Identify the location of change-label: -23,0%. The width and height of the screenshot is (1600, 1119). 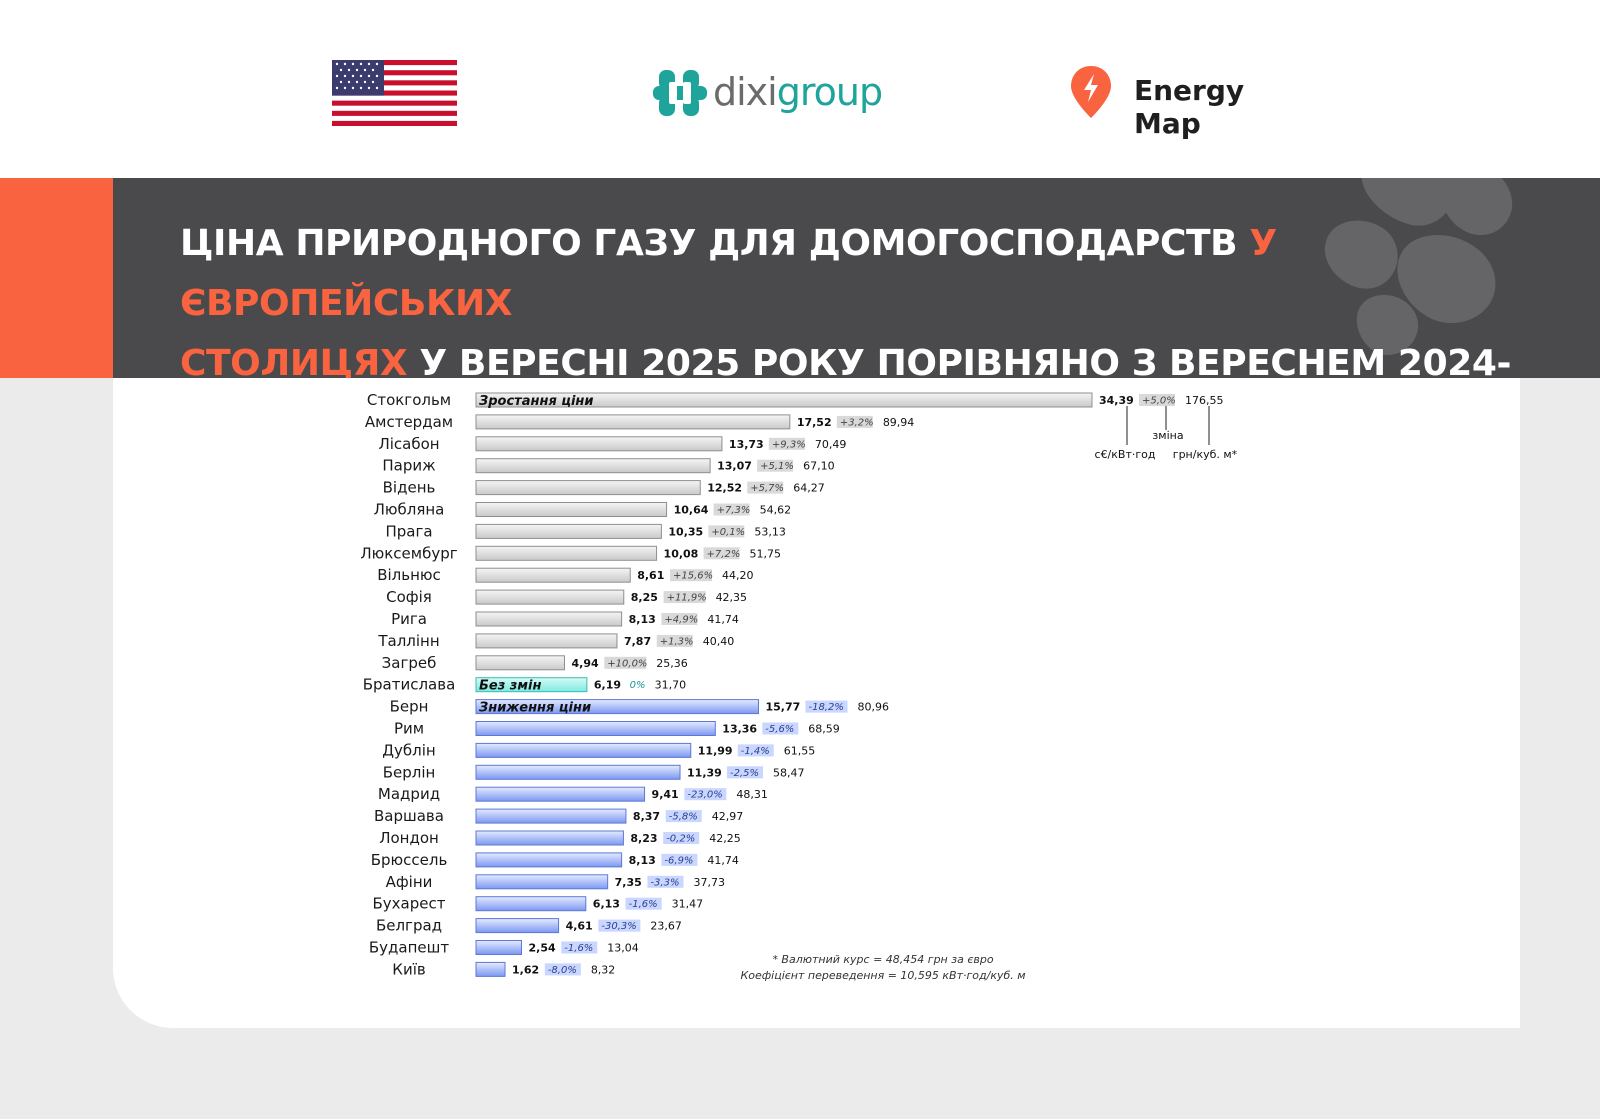
(704, 795).